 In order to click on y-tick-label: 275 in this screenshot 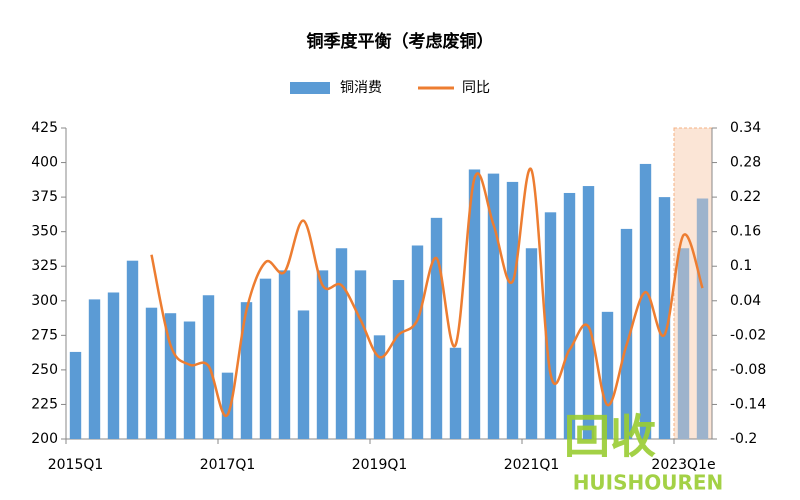, I will do `click(44, 335)`.